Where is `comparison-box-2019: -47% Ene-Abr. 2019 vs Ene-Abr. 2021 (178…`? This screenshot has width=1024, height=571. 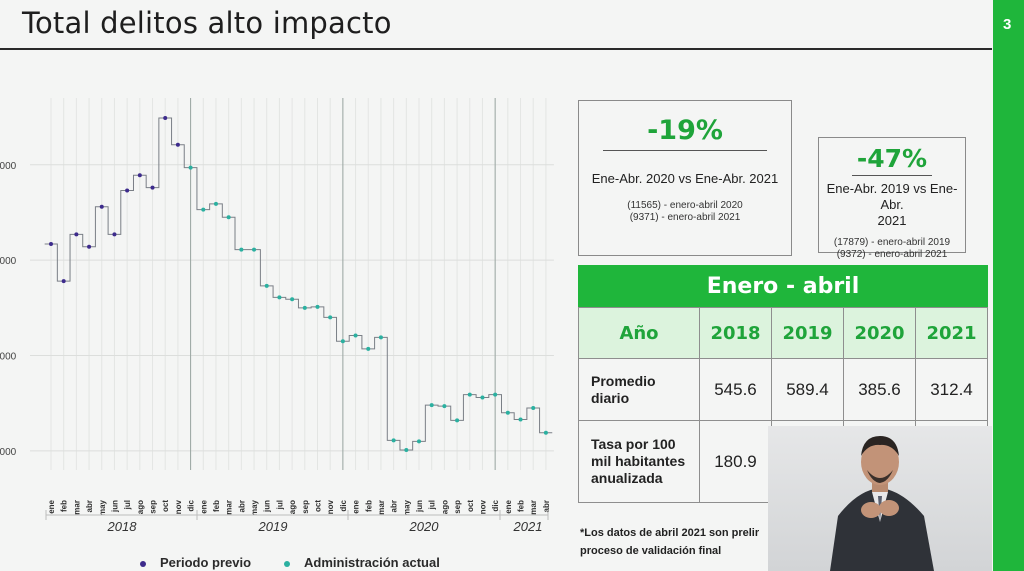
comparison-box-2019: -47% Ene-Abr. 2019 vs Ene-Abr. 2021 (178… is located at coordinates (892, 198).